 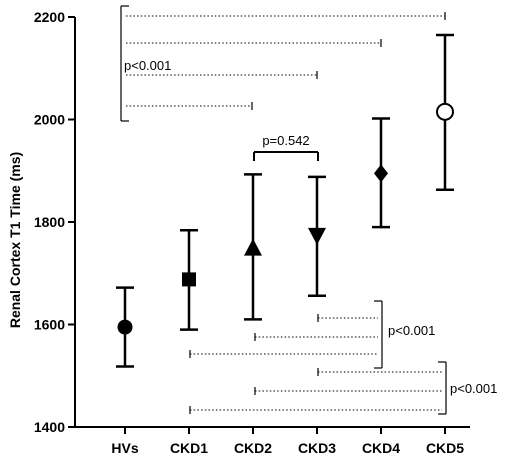 I want to click on marker-diamond, so click(x=381, y=173).